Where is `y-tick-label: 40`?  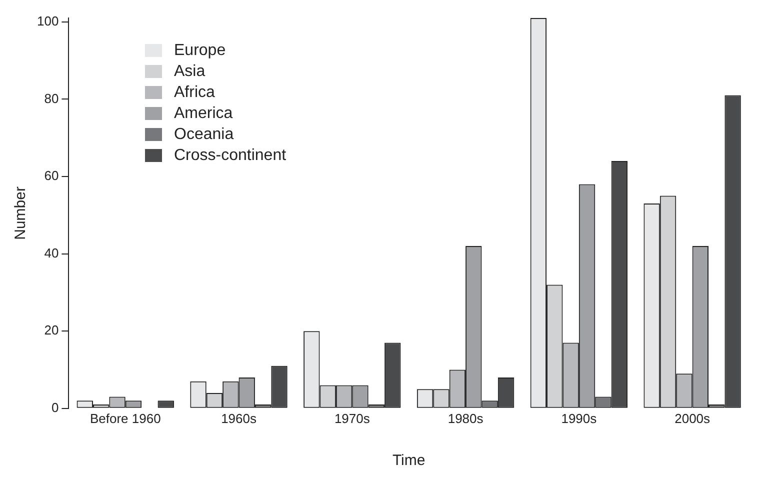
y-tick-label: 40 is located at coordinates (51, 252).